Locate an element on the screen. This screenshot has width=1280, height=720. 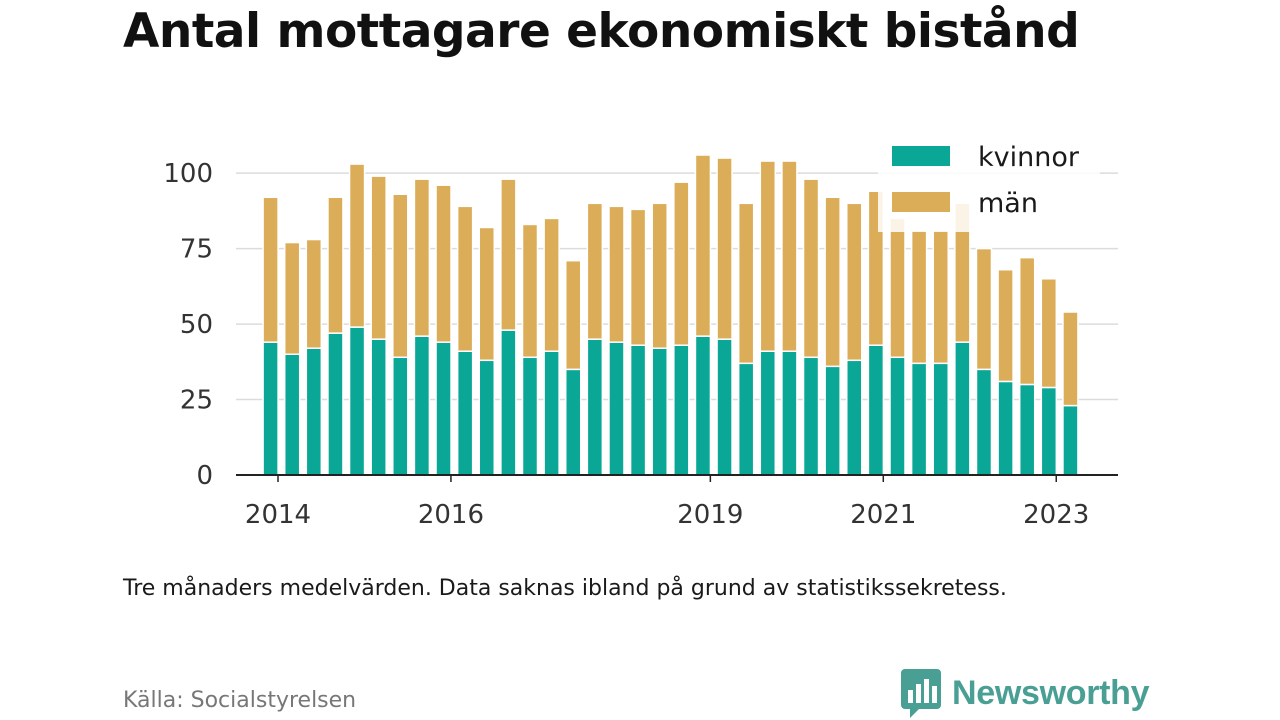
legend-label-kvinnor: kvinnor is located at coordinates (1029, 157).